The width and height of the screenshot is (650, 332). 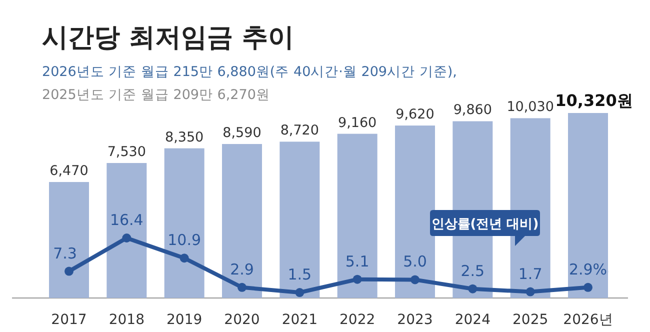 What do you see at coordinates (588, 320) in the screenshot?
I see `x-tick-label: 2026년` at bounding box center [588, 320].